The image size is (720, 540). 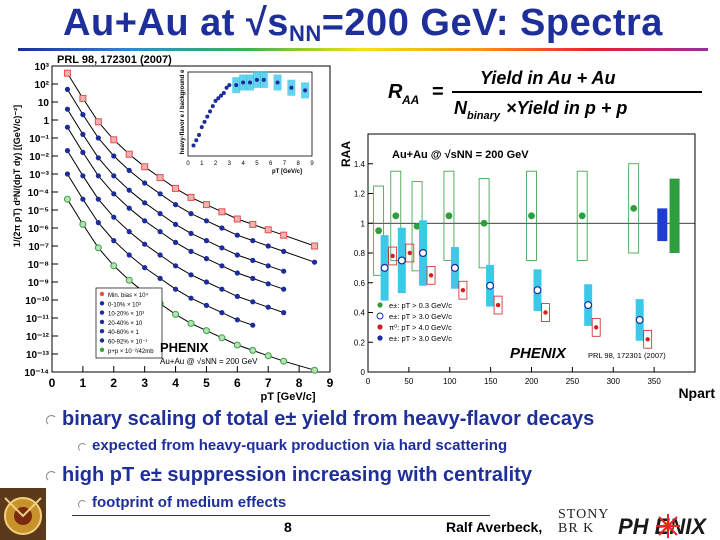 What do you see at coordinates (438, 92) in the screenshot?
I see `raa-formula-equals: =` at bounding box center [438, 92].